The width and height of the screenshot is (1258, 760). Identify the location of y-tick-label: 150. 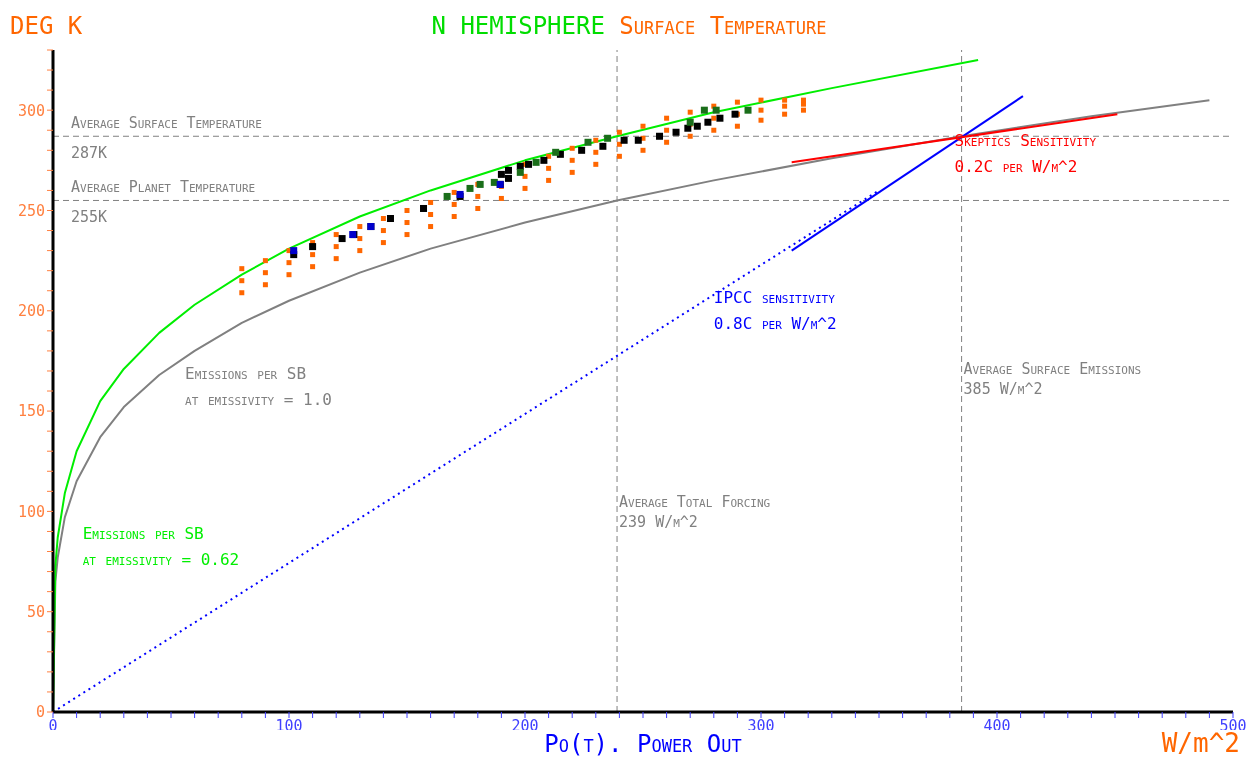
(31, 411).